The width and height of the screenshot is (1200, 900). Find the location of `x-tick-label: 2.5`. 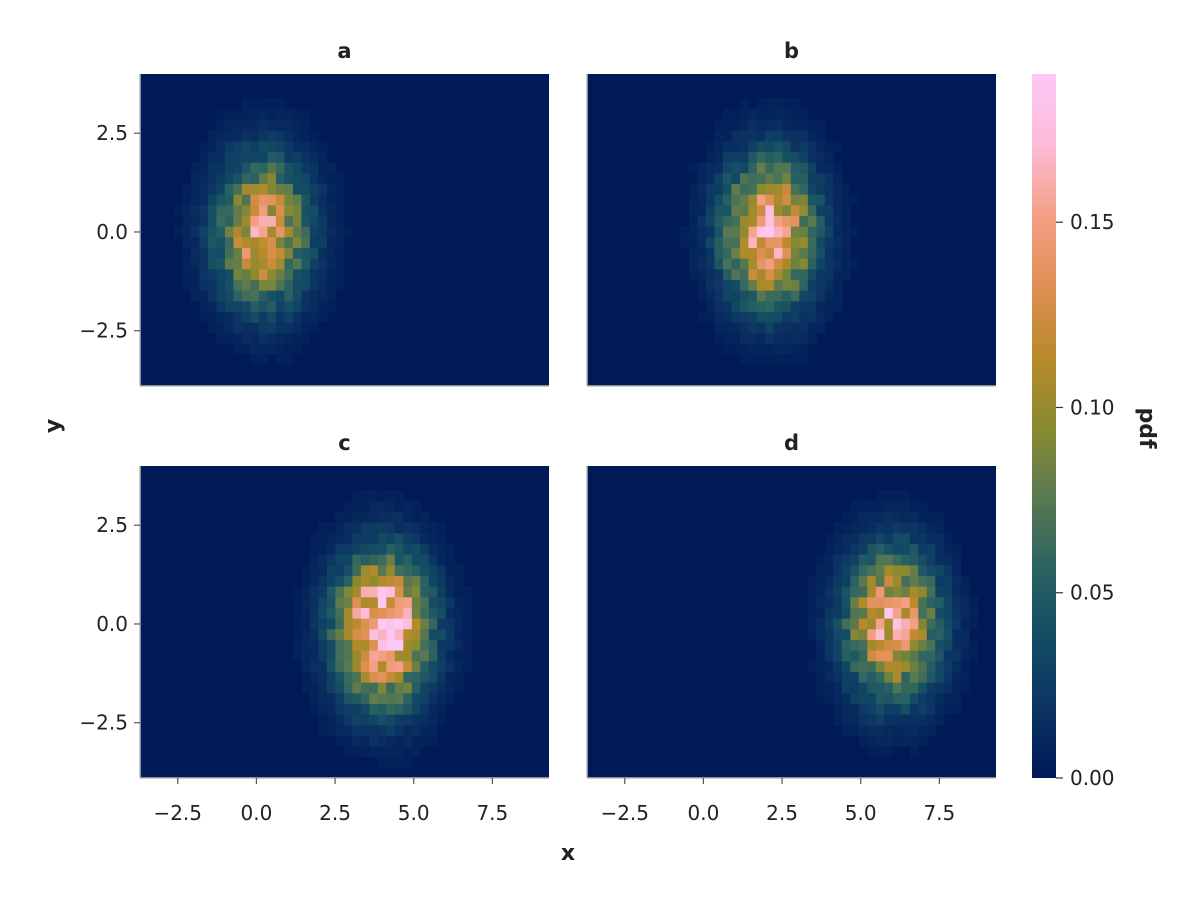

x-tick-label: 2.5 is located at coordinates (782, 813).